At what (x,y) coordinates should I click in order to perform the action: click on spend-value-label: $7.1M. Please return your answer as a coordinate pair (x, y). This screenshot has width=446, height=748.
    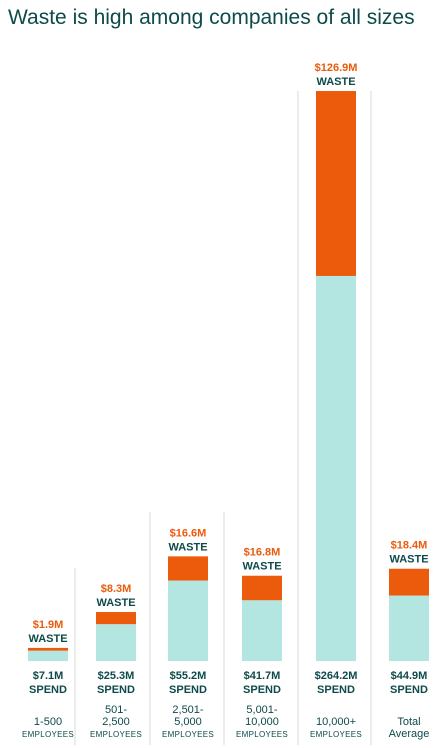
    Looking at the image, I should click on (48, 676).